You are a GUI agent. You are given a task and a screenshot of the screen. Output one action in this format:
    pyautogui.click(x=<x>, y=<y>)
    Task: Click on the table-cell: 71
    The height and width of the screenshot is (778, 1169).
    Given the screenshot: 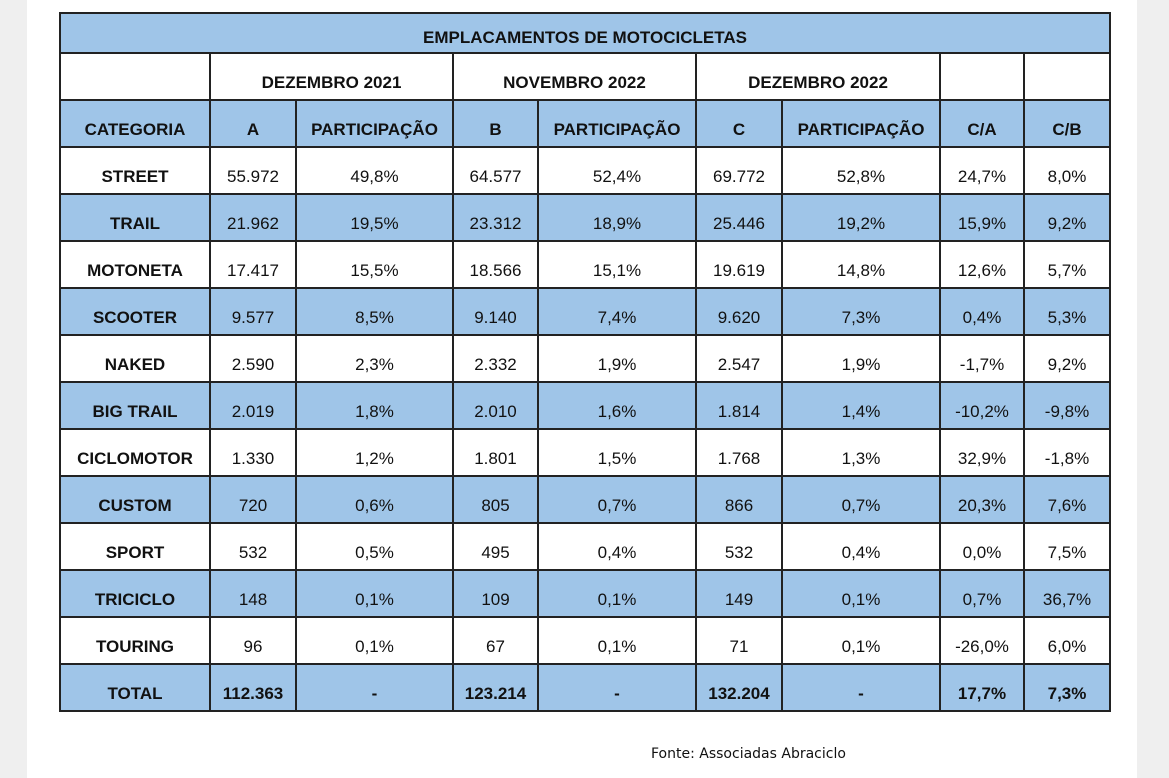 What is the action you would take?
    pyautogui.click(x=739, y=640)
    